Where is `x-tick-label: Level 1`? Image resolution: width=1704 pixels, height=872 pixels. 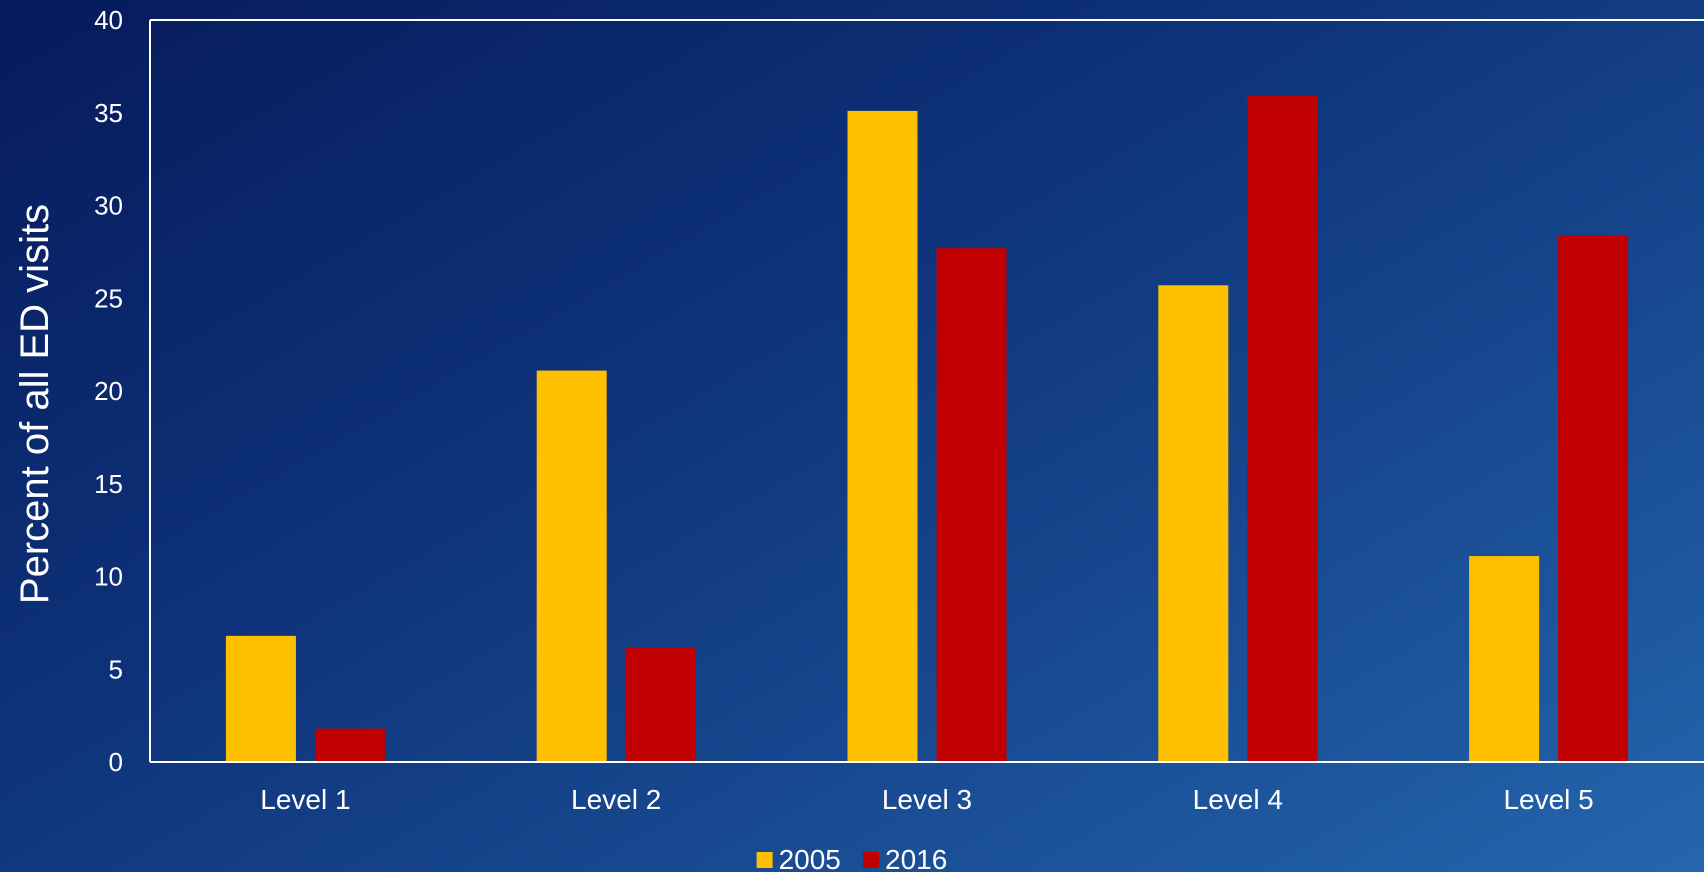
x-tick-label: Level 1 is located at coordinates (305, 799).